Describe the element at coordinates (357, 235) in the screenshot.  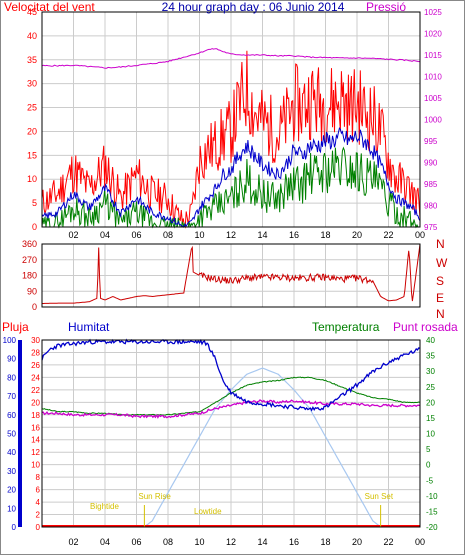
I see `wind-x-tick-label: 20` at that location.